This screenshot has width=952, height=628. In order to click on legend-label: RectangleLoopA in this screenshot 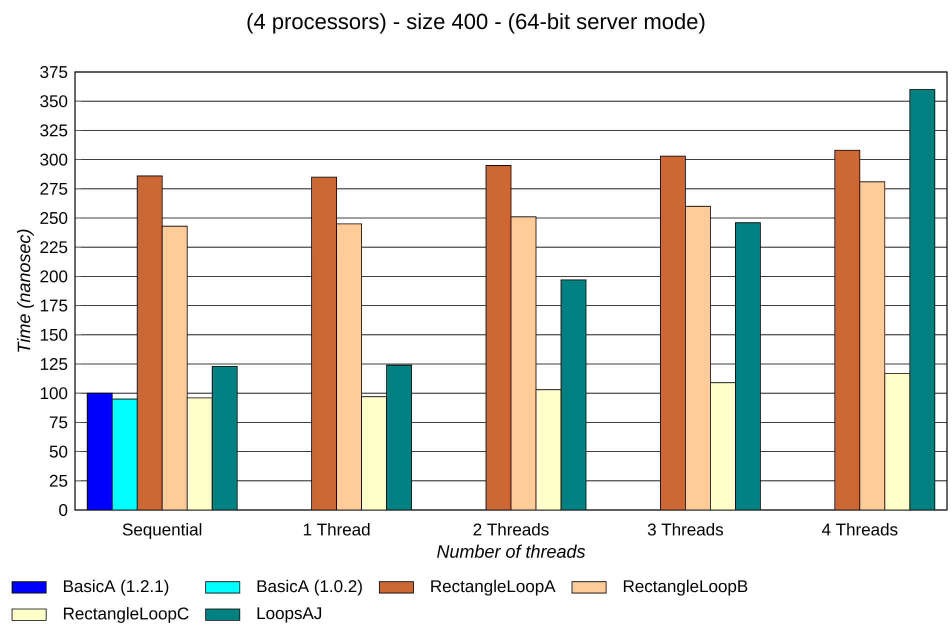, I will do `click(493, 588)`.